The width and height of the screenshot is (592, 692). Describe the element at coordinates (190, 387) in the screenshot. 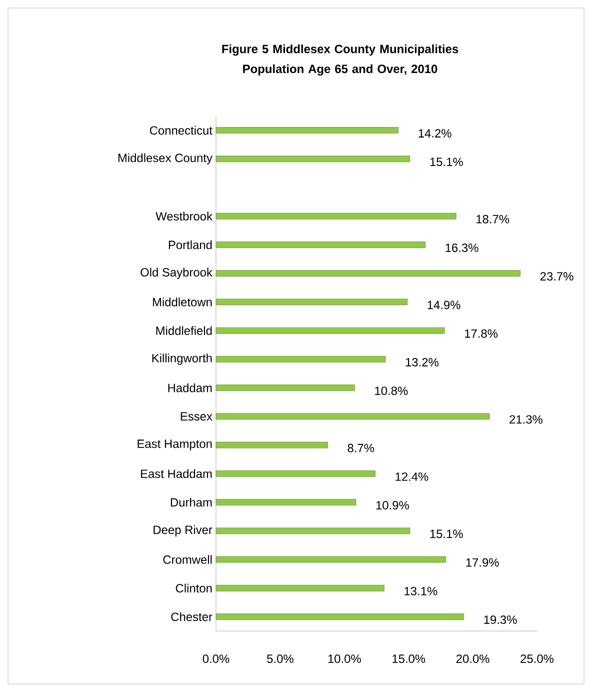

I see `y-tick-label: Haddam` at that location.